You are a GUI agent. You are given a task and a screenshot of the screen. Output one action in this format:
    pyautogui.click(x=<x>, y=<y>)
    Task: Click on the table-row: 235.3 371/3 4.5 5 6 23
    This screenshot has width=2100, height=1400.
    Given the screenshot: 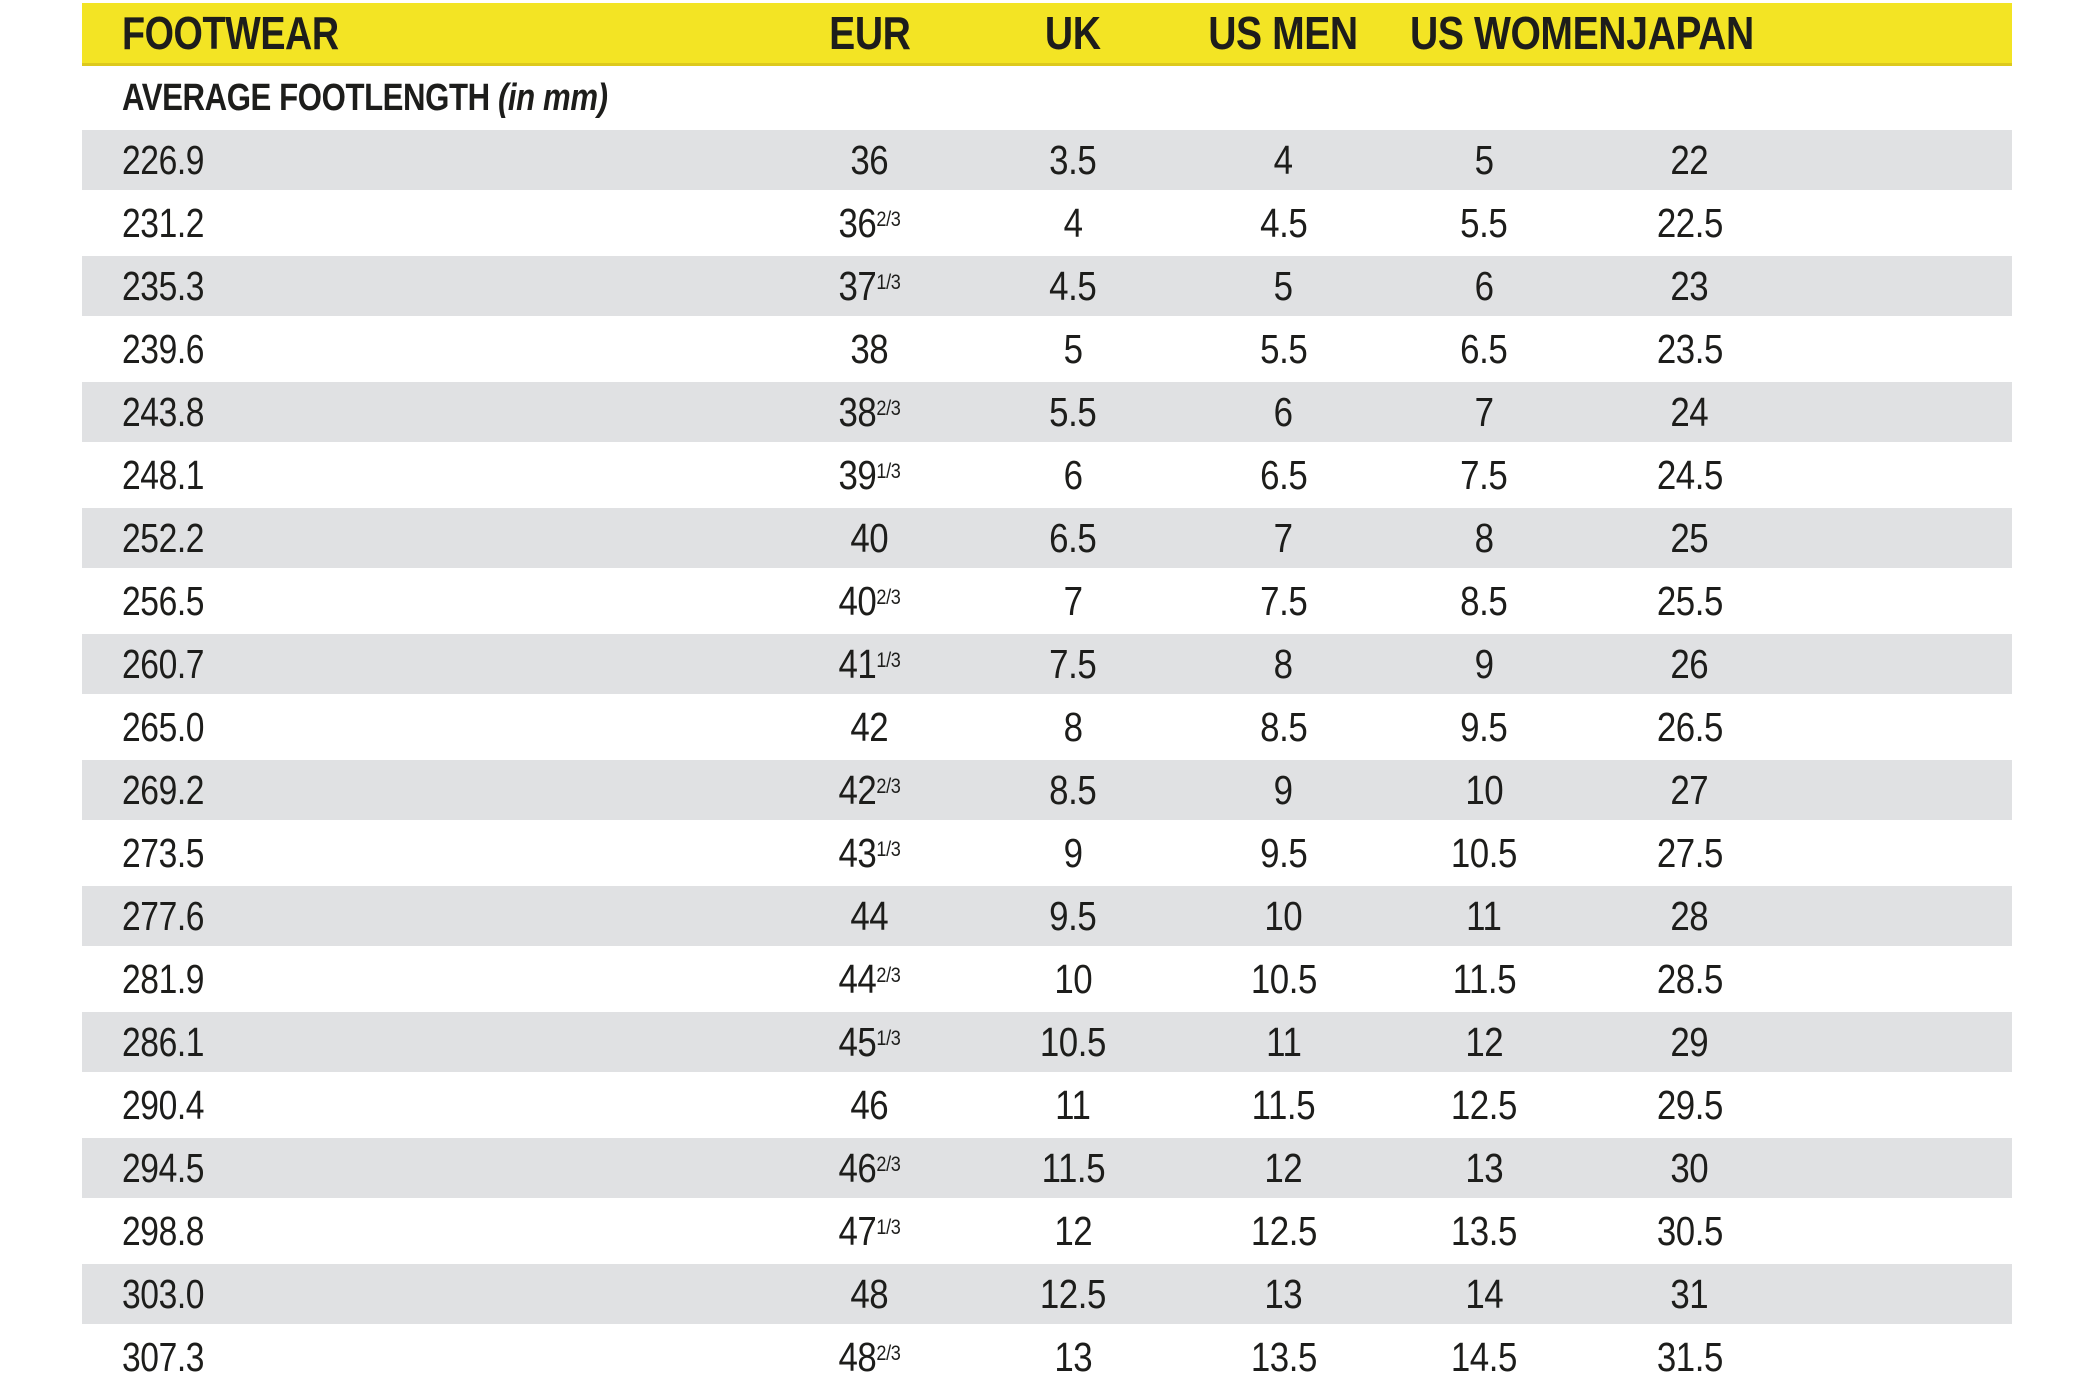 What is the action you would take?
    pyautogui.click(x=1047, y=286)
    